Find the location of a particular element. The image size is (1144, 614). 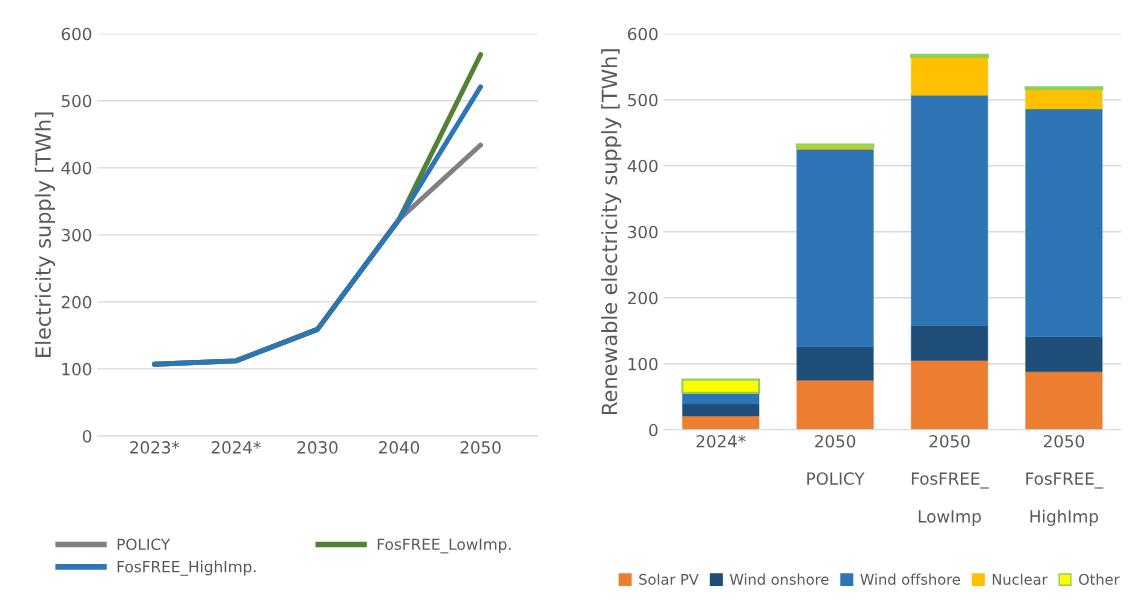

category-label: 2050 FosFREE_ HighImp is located at coordinates (1065, 480).